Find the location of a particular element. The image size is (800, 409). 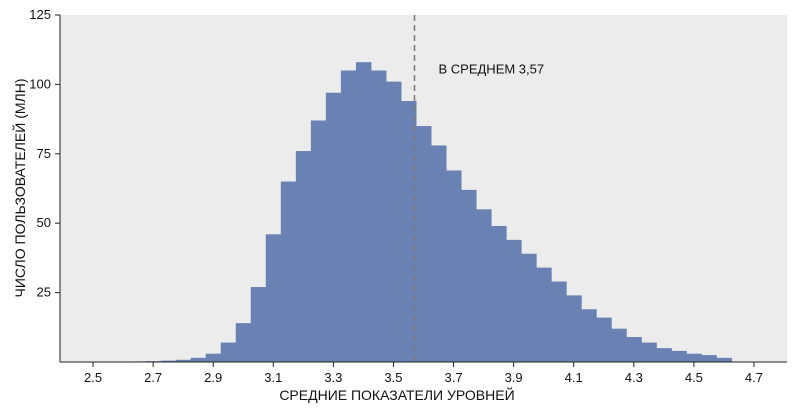

x-tick-label: 3.1 is located at coordinates (273, 377).